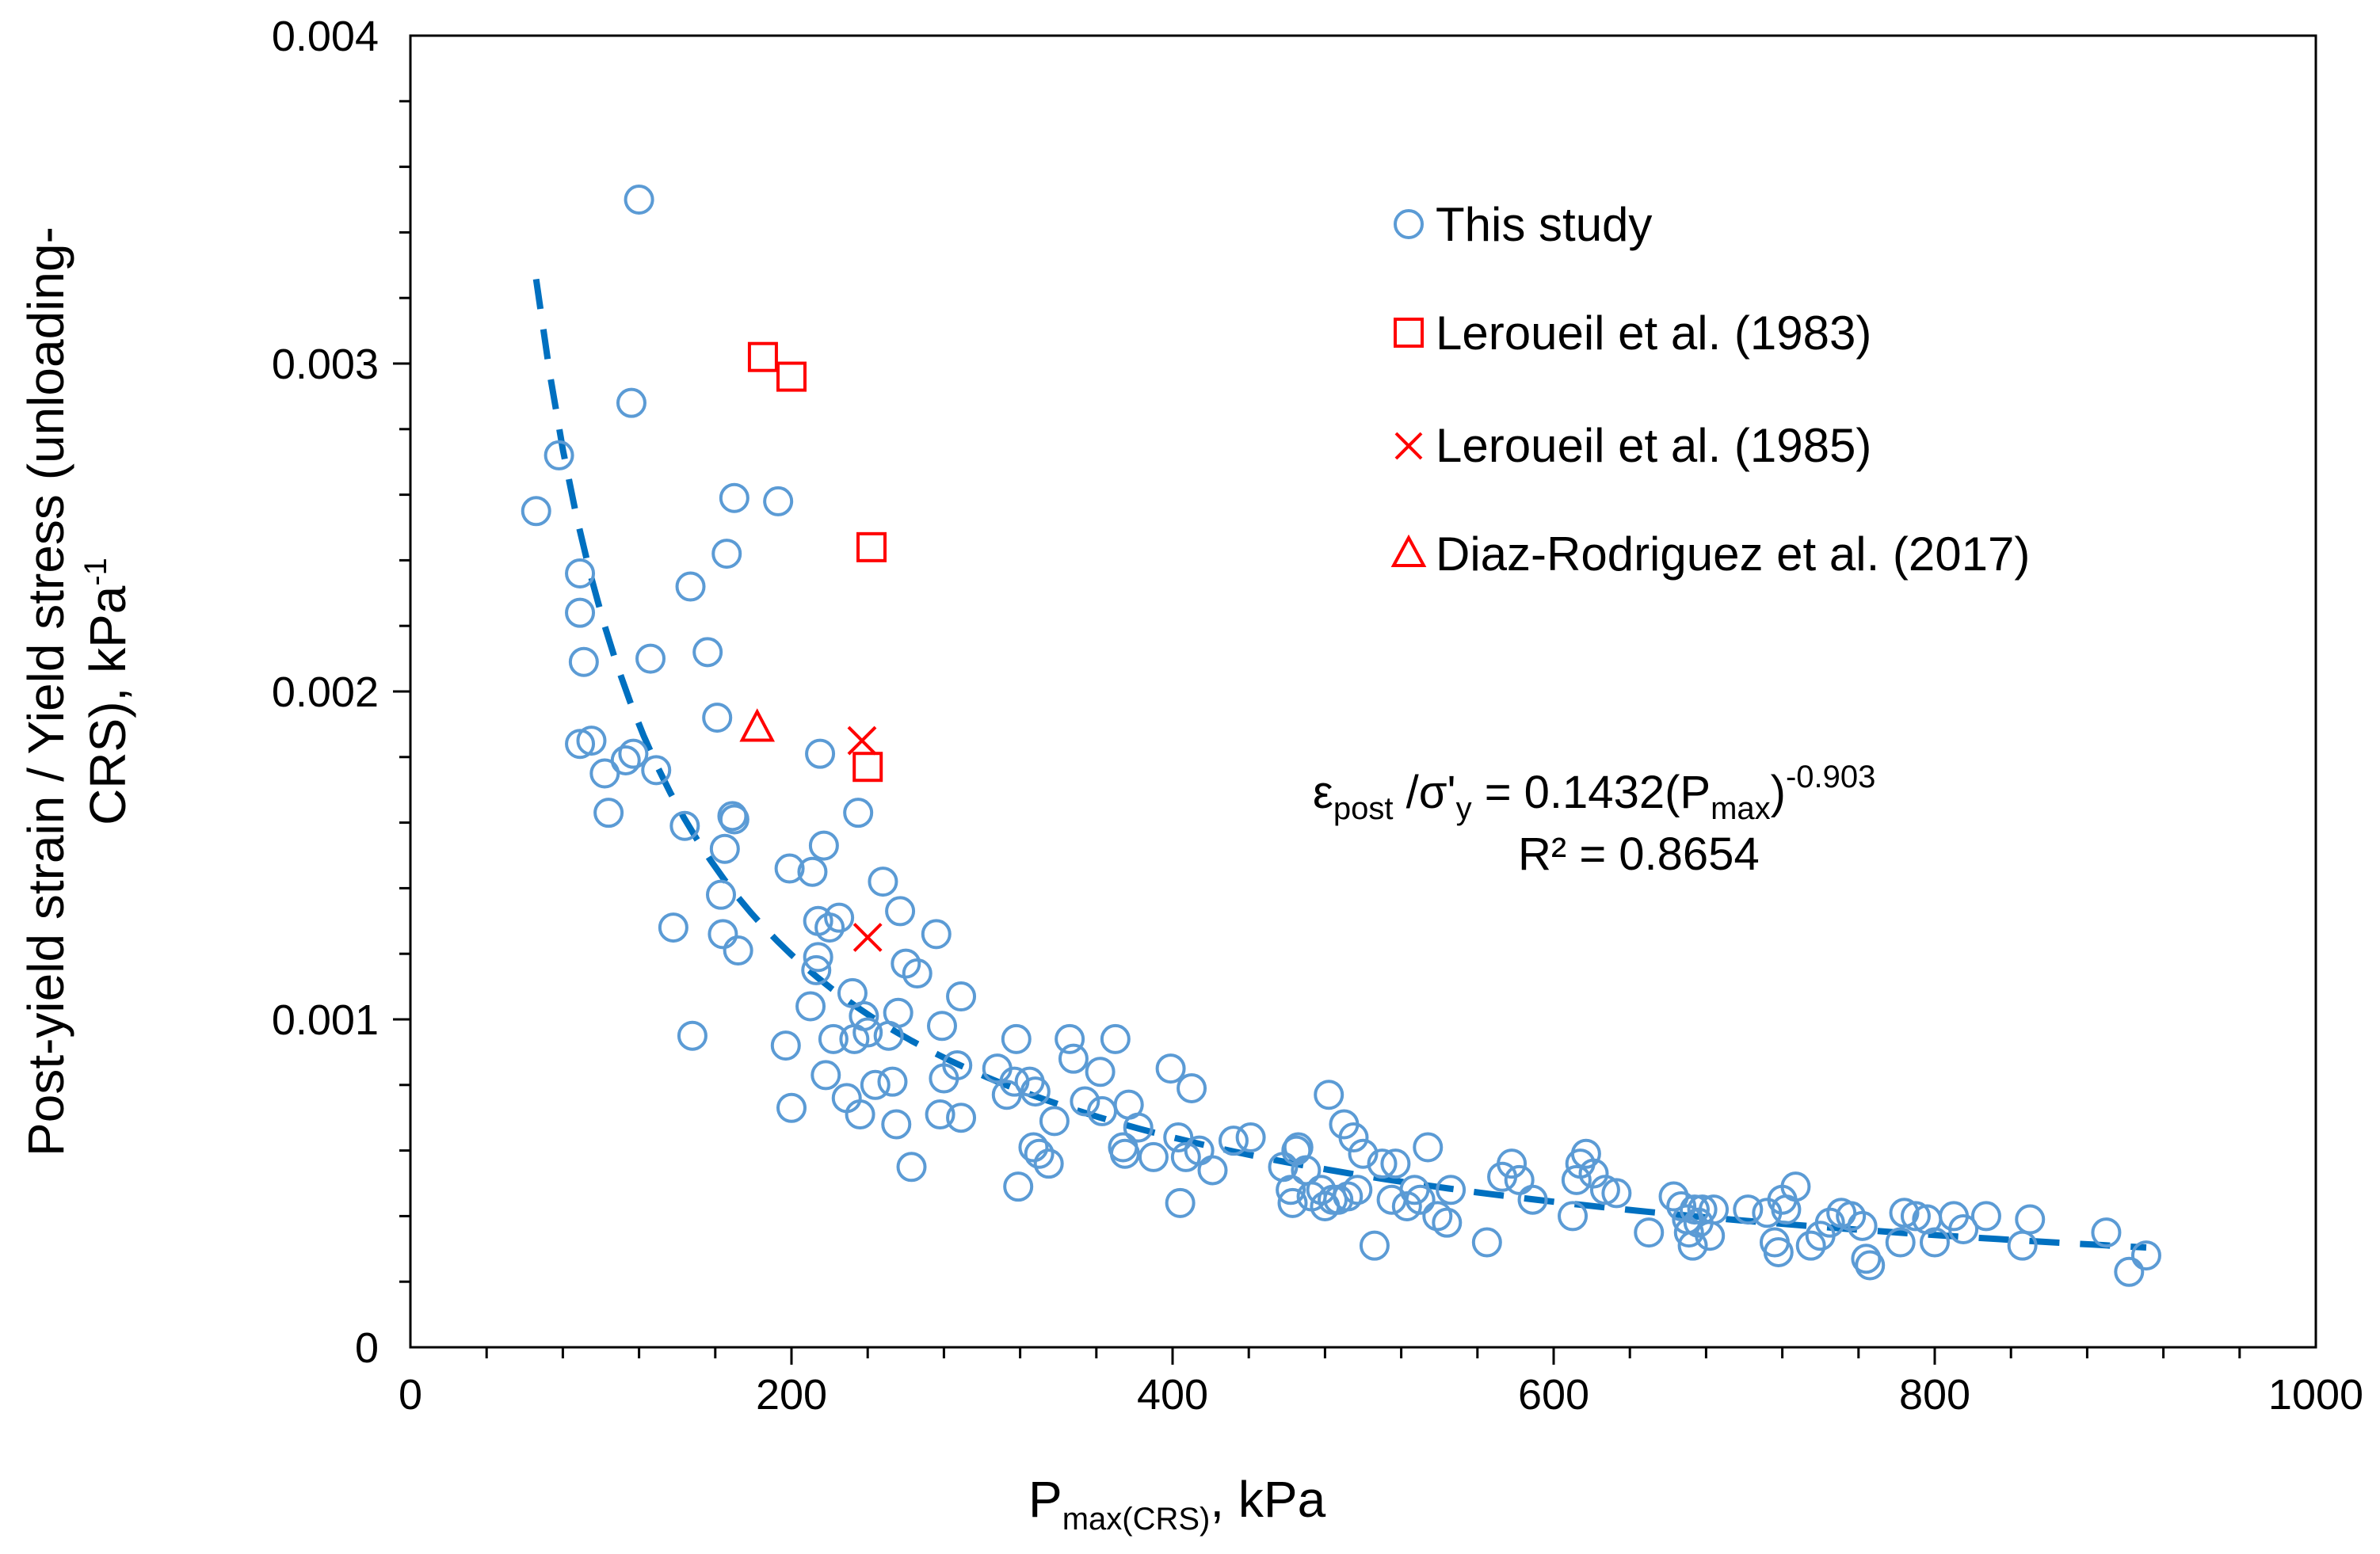 The width and height of the screenshot is (2380, 1554). What do you see at coordinates (1654, 445) in the screenshot?
I see `legend-label-leroueil-1985: Leroueil et al. (1985)` at bounding box center [1654, 445].